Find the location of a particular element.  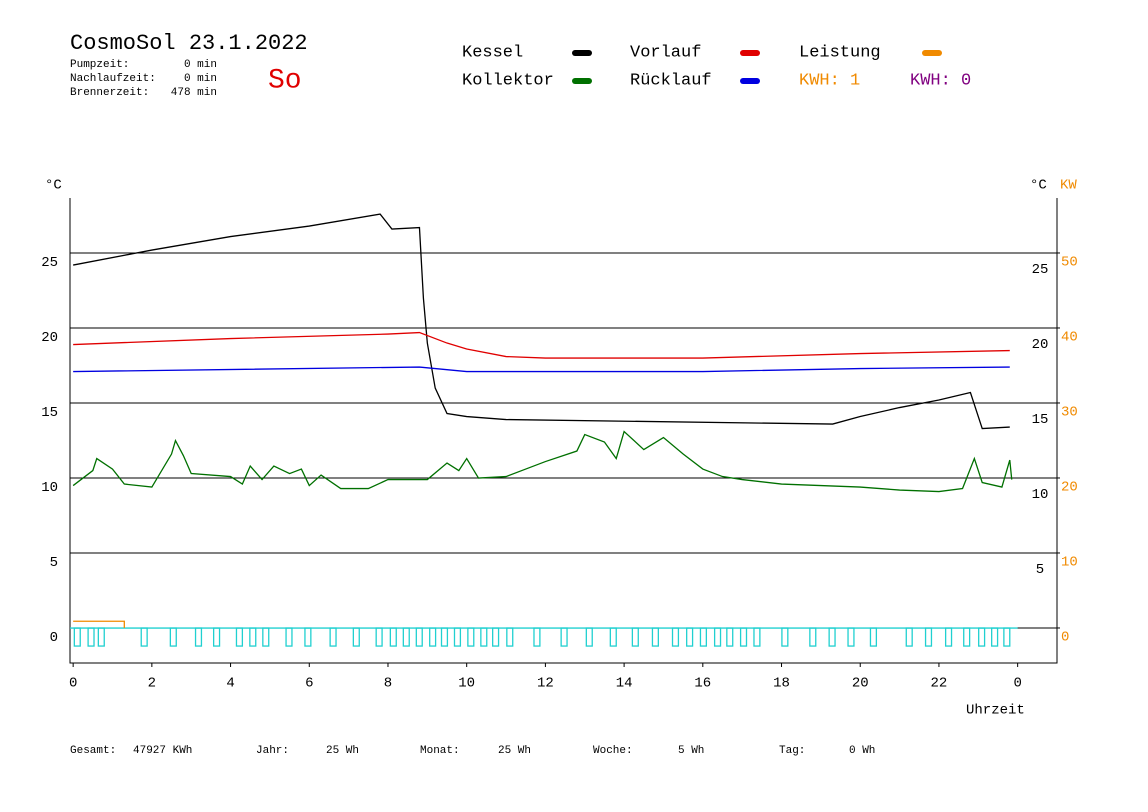

x-tick-label: 14 is located at coordinates (624, 684).